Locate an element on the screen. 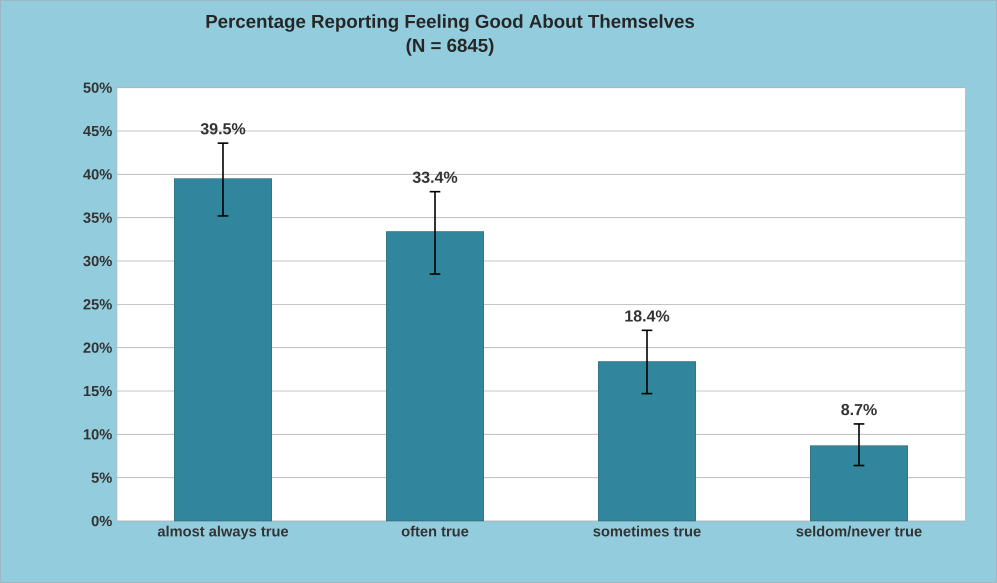 This screenshot has height=583, width=997. chart-title: Percentage Reporting Feeling Good About Themselves is located at coordinates (450, 23).